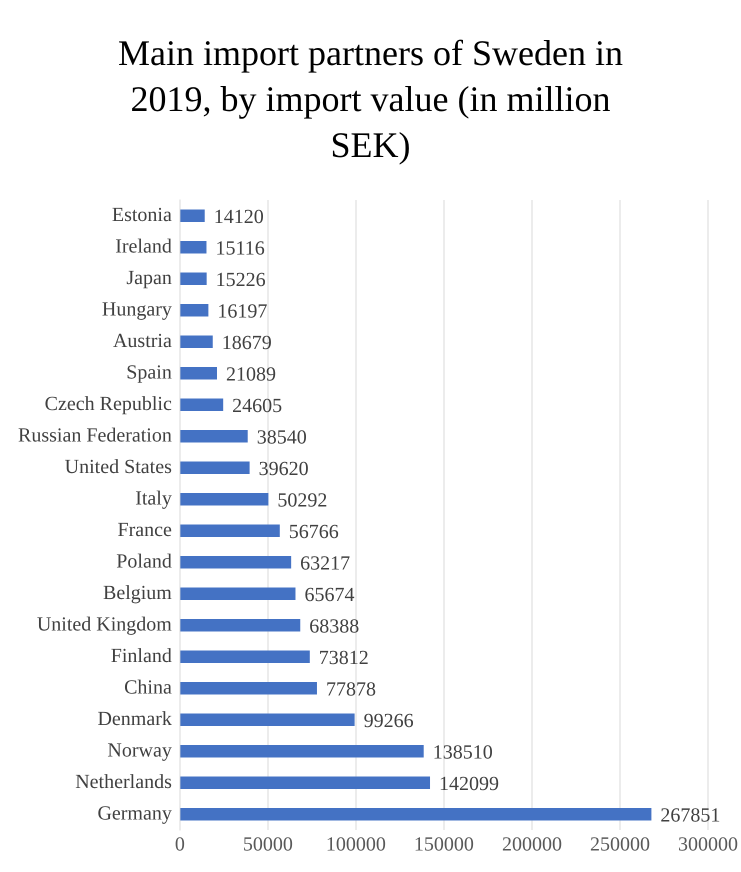 The width and height of the screenshot is (741, 872). Describe the element at coordinates (257, 406) in the screenshot. I see `data-label: 24605` at that location.